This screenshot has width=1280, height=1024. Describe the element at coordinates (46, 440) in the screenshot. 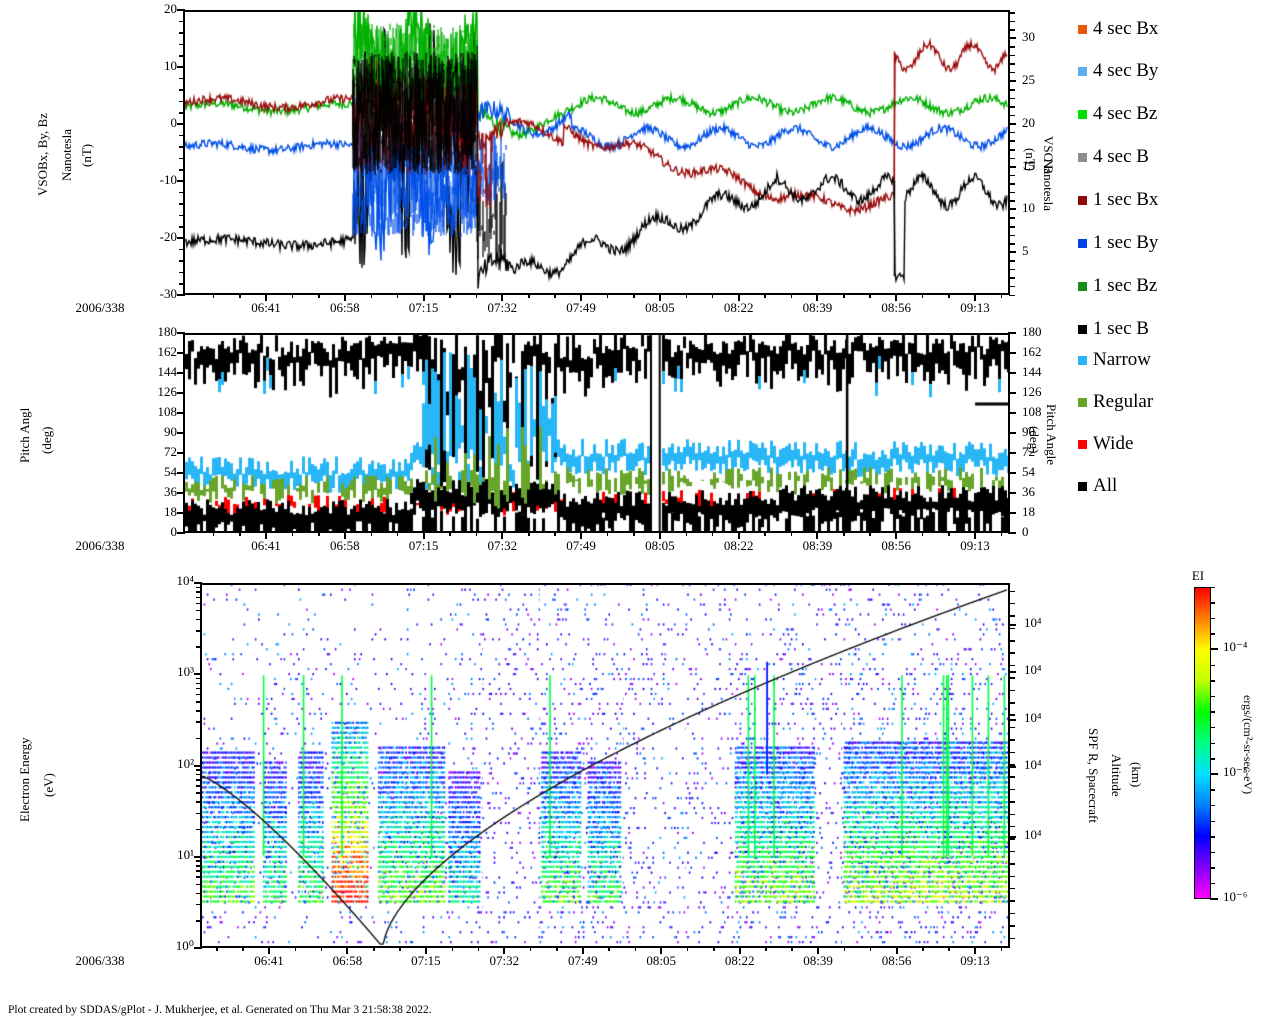

I see `pitch-y-label-line2: (deg)` at that location.